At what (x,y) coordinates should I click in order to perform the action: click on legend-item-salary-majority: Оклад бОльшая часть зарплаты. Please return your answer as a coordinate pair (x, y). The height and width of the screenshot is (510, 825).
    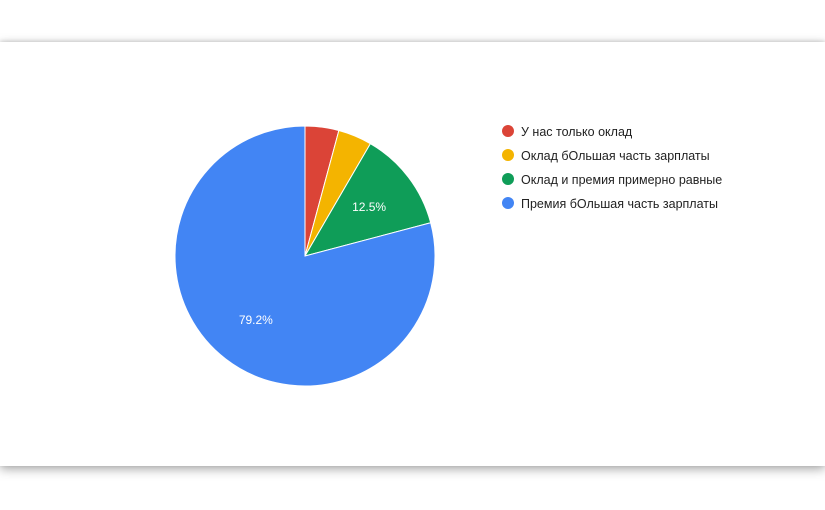
    Looking at the image, I should click on (617, 156).